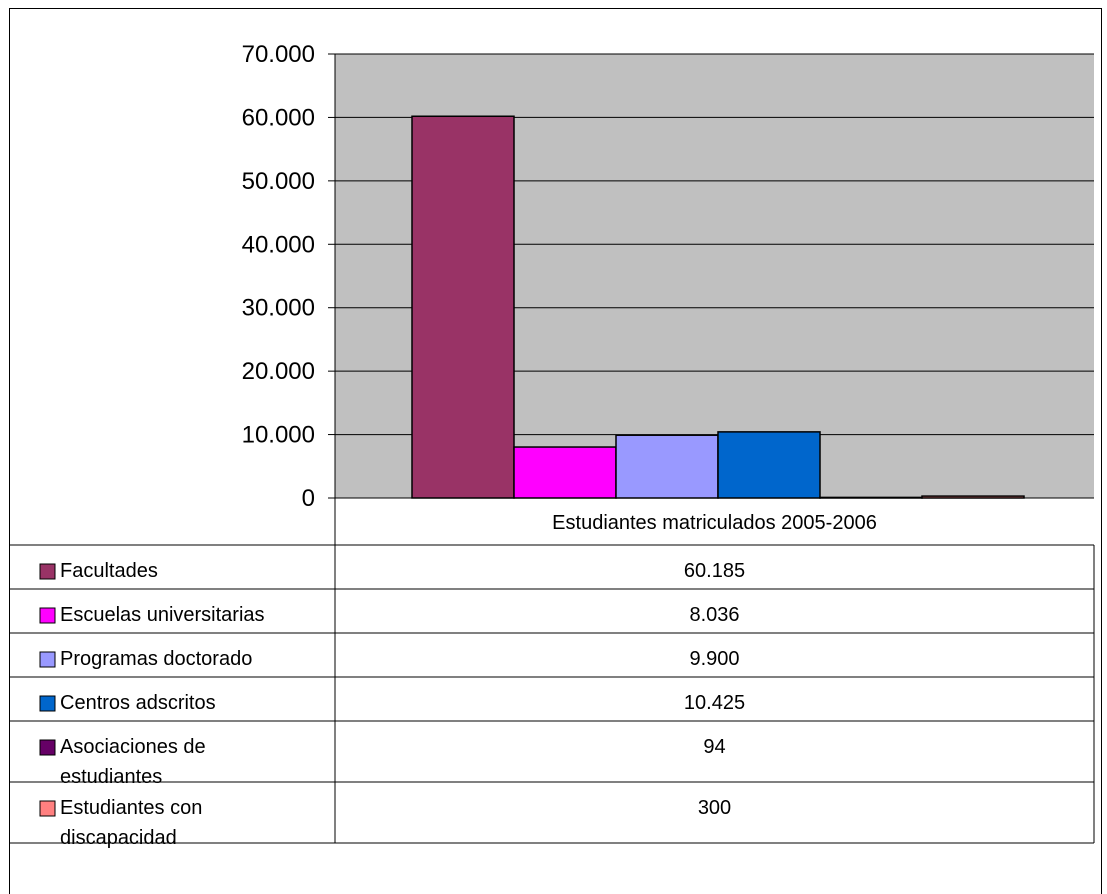  What do you see at coordinates (278, 435) in the screenshot?
I see `y-tick-label: 10.000` at bounding box center [278, 435].